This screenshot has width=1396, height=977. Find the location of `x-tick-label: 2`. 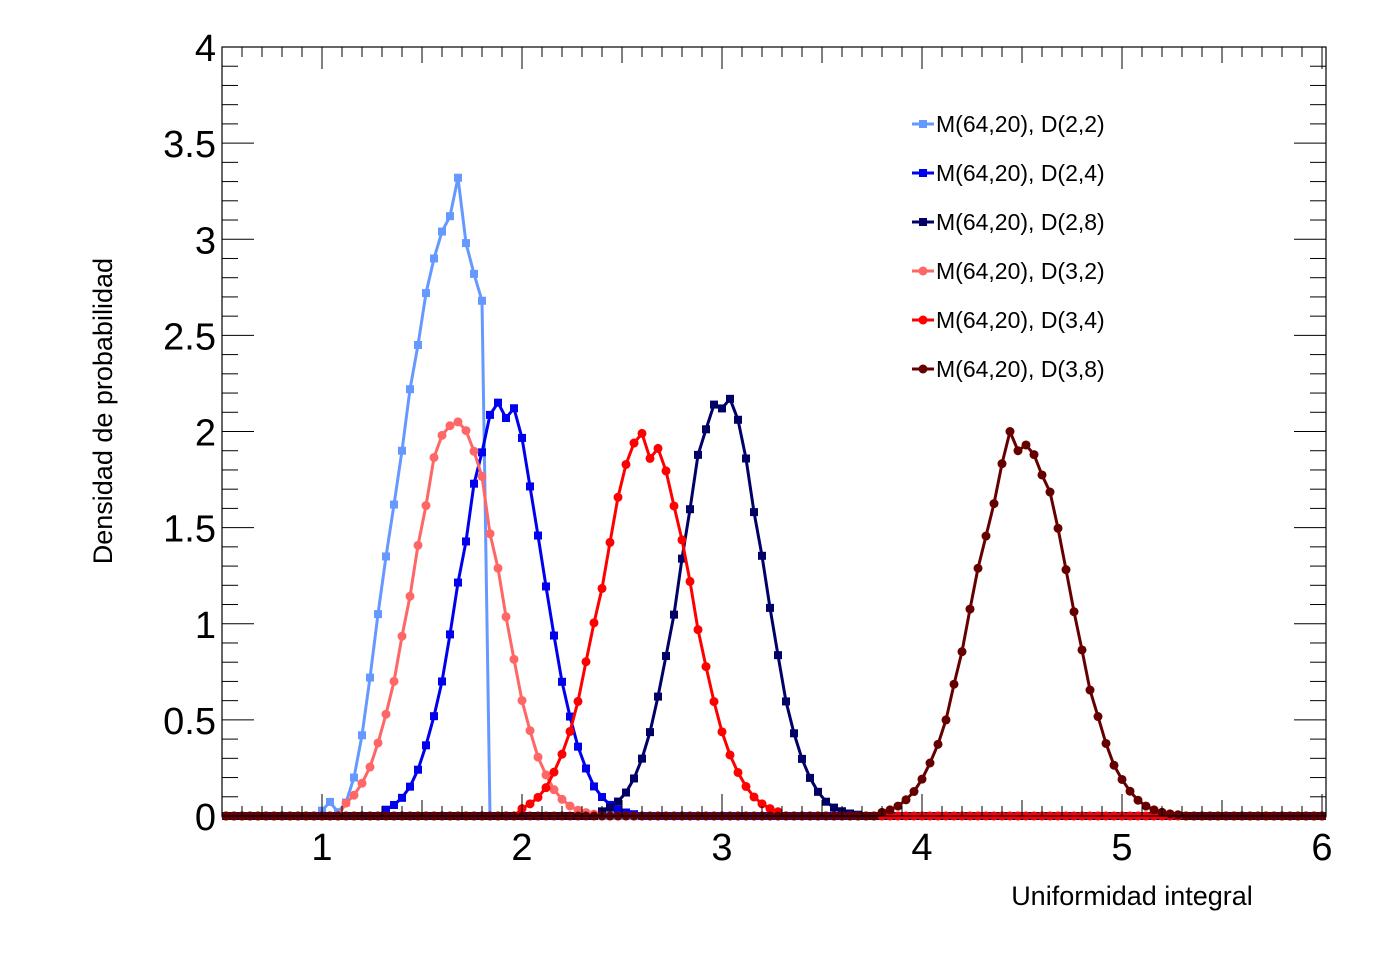

x-tick-label: 2 is located at coordinates (521, 848).